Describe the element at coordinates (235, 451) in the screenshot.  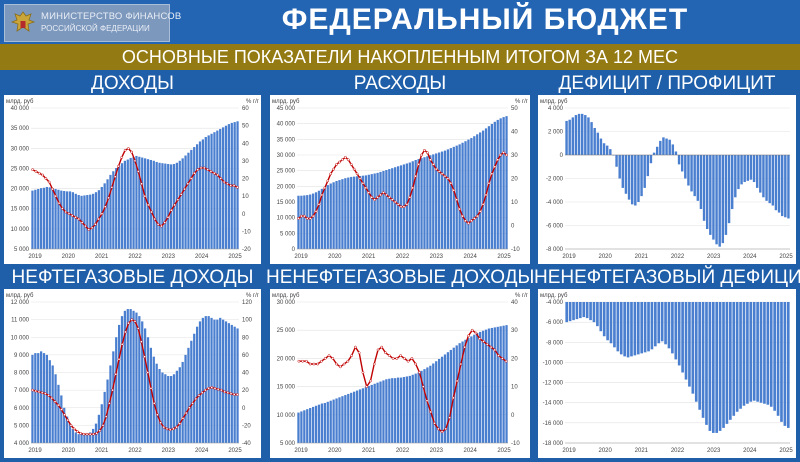
I see `x-tick-label: 2025` at that location.